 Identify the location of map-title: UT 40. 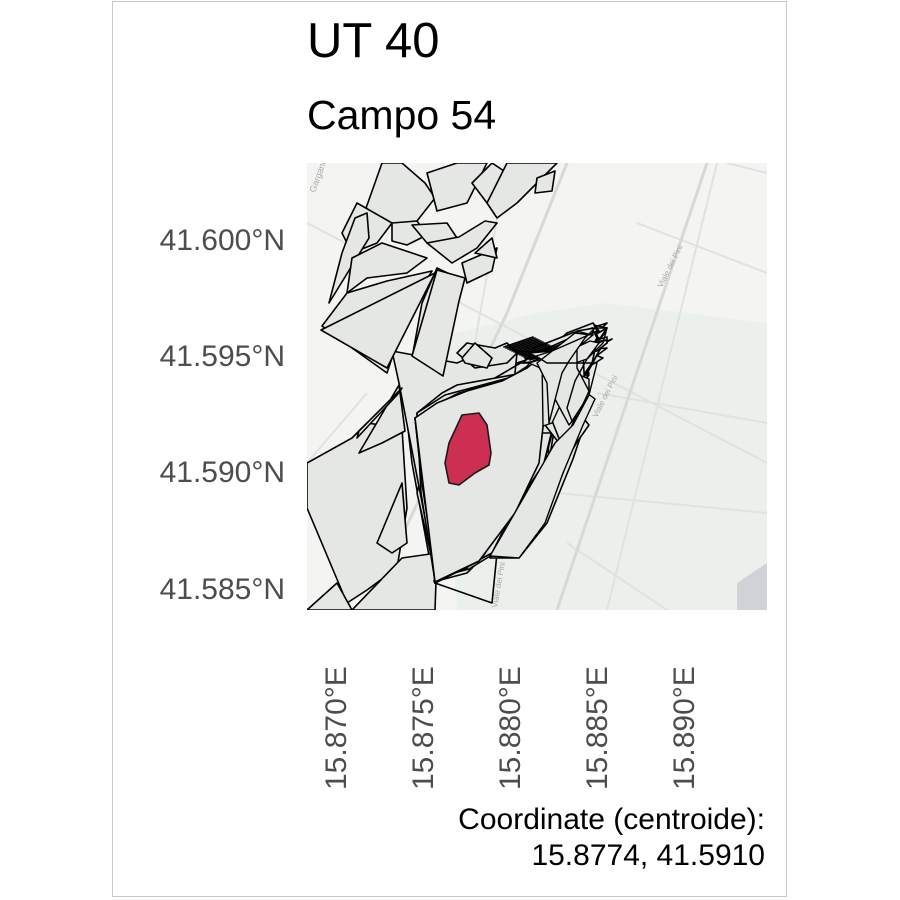
(373, 41).